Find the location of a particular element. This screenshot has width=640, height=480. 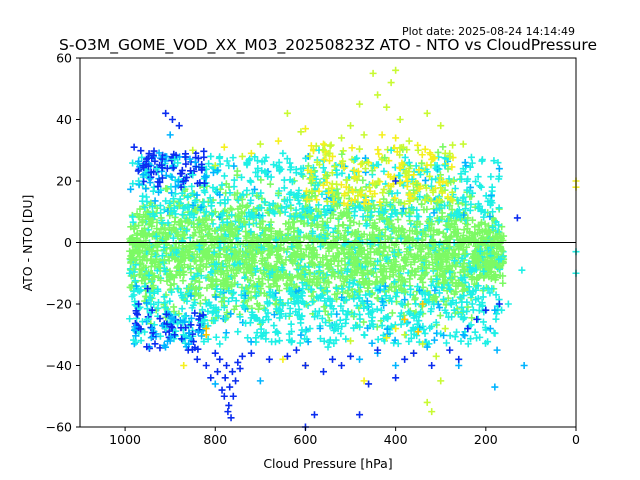

y-axis-label: ATO - NTO [DU] is located at coordinates (27, 243).